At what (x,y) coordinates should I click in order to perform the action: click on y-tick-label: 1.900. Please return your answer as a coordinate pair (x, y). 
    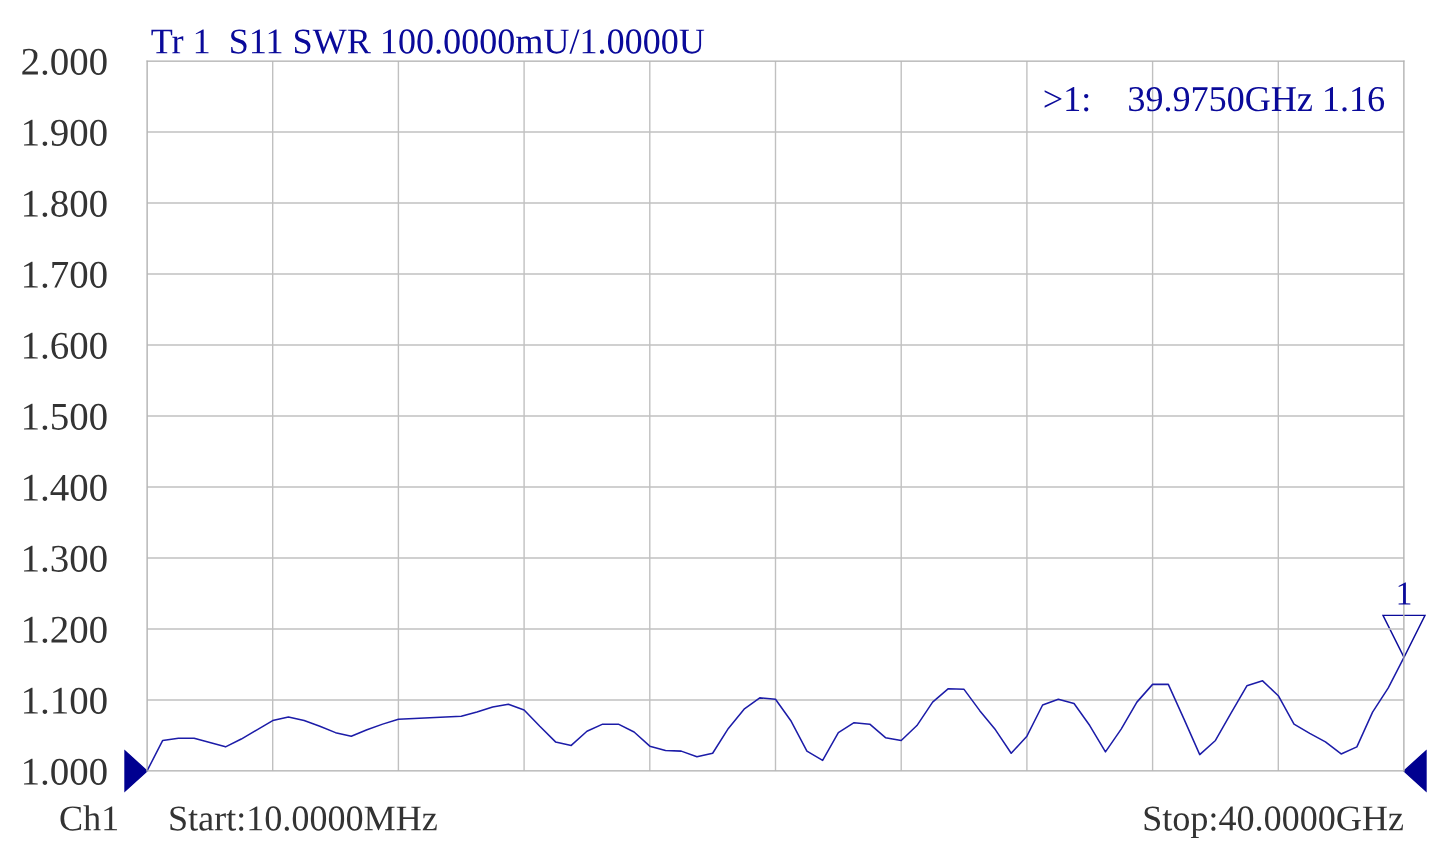
    Looking at the image, I should click on (65, 133).